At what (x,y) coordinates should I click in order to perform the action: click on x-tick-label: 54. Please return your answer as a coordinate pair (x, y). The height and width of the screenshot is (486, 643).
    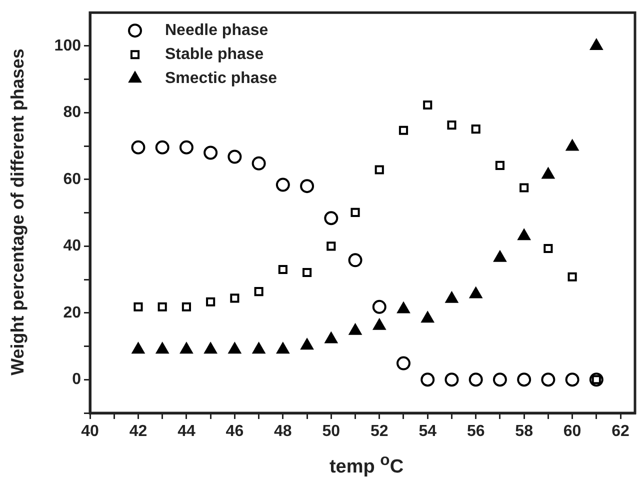
    Looking at the image, I should click on (427, 431).